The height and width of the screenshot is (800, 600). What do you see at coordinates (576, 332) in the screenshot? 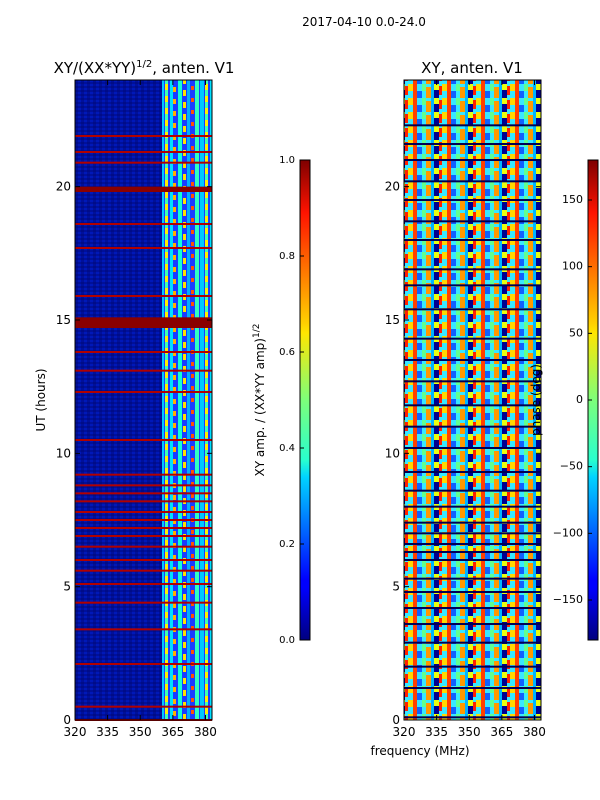
I see `phase-colorbar-tick-label: 50` at bounding box center [576, 332].